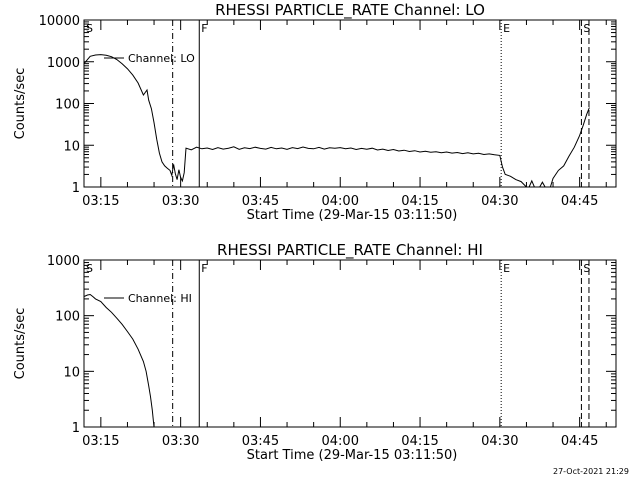 The width and height of the screenshot is (640, 484). What do you see at coordinates (119, 360) in the screenshot?
I see `series-line-hi` at bounding box center [119, 360].